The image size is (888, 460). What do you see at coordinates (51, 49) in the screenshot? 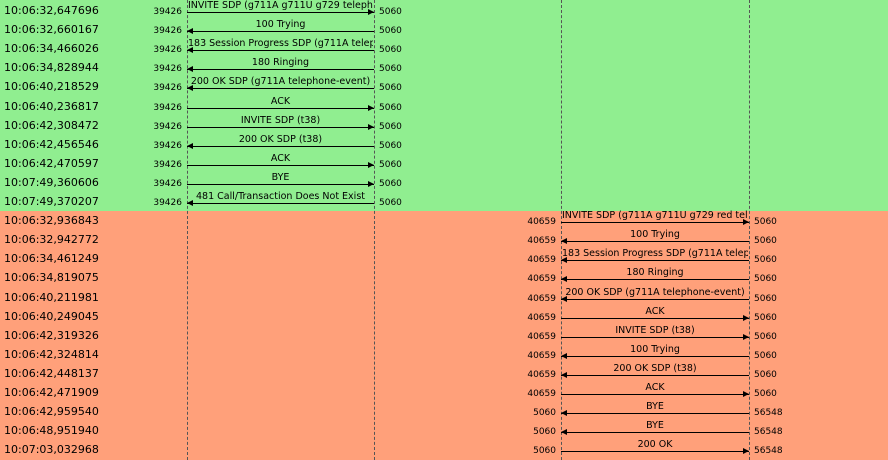
I see `timestamp: 10:06:34,466026` at bounding box center [51, 49].